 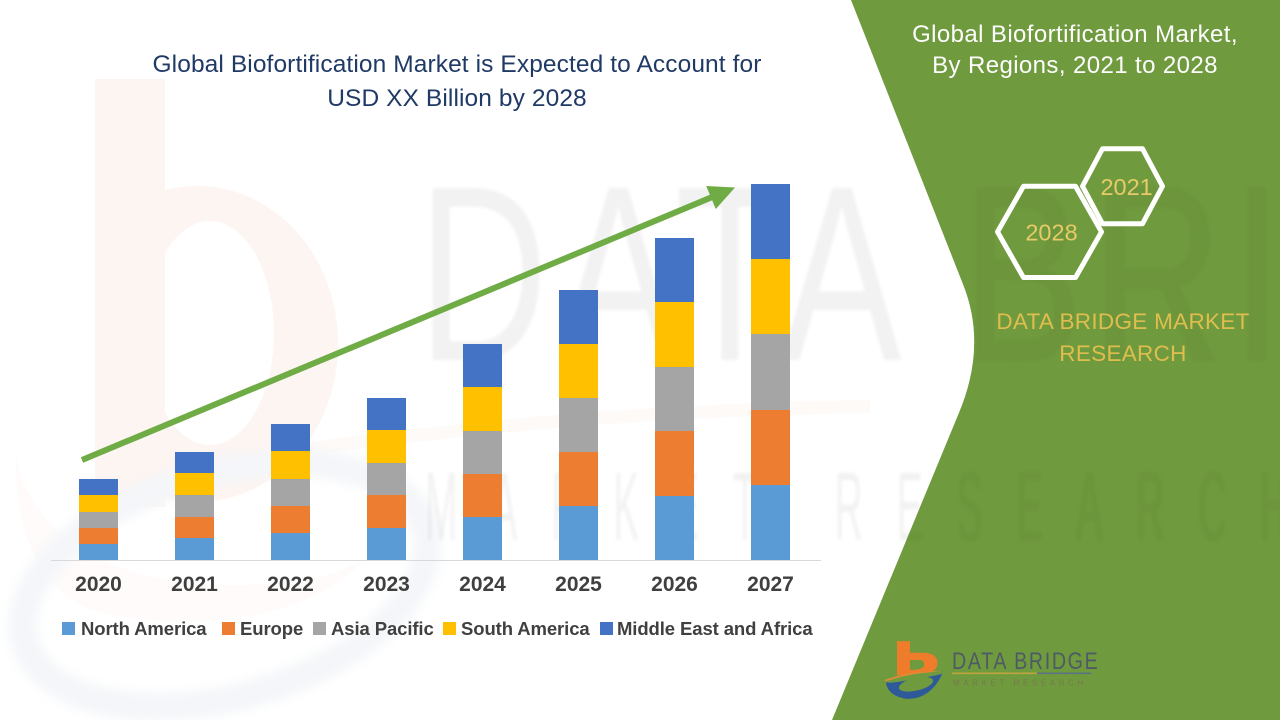 I want to click on svg-text: 2028, so click(x=1051, y=233).